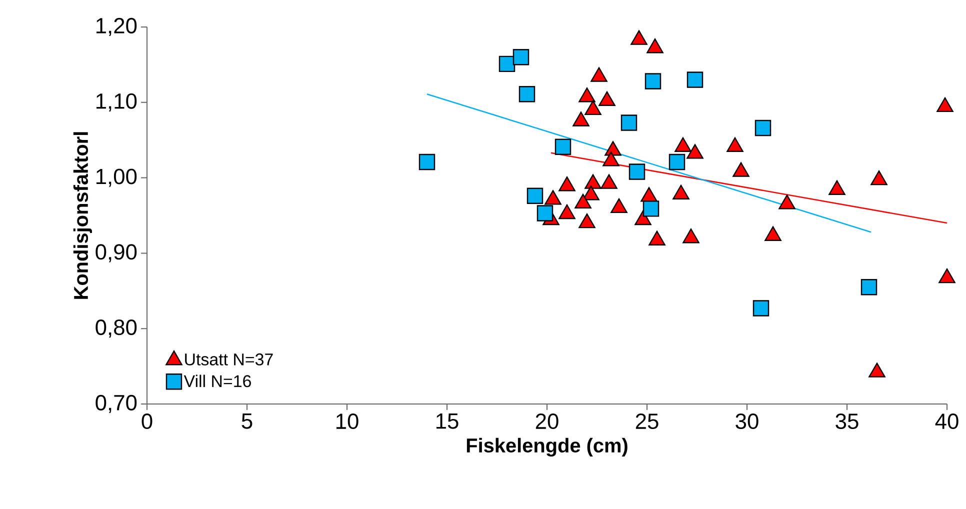 The height and width of the screenshot is (509, 966). Describe the element at coordinates (229, 359) in the screenshot. I see `legend-label: Utsatt N=37` at that location.